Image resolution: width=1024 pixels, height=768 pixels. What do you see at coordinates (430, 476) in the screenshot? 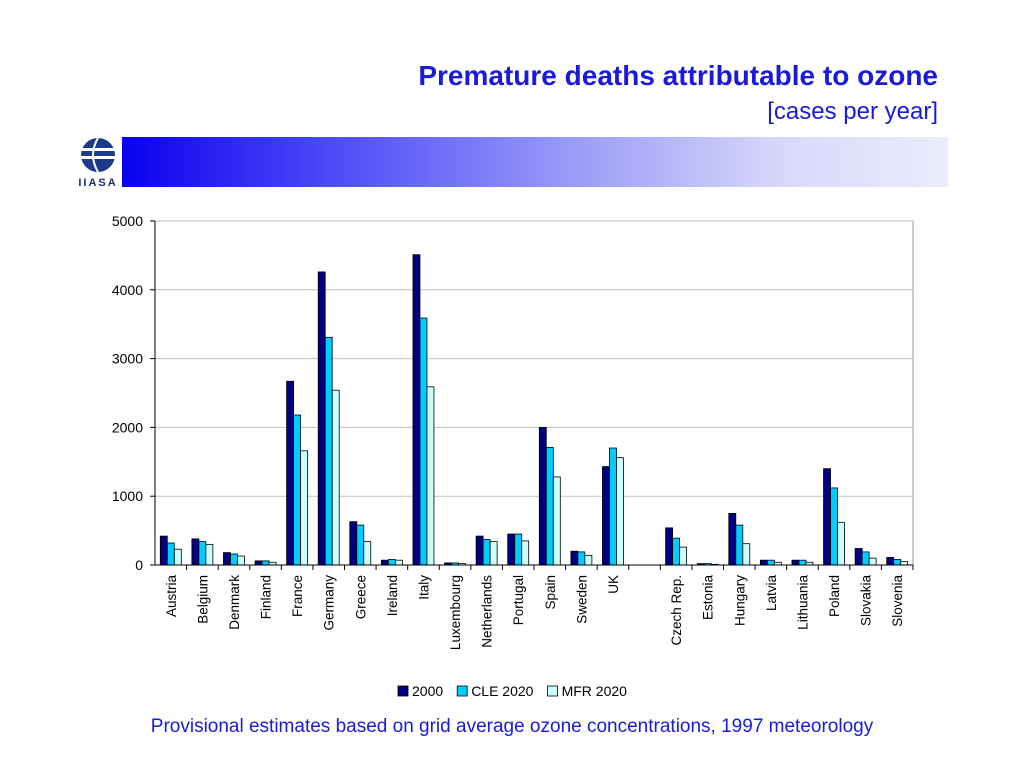
I see `bar-italy-s2` at bounding box center [430, 476].